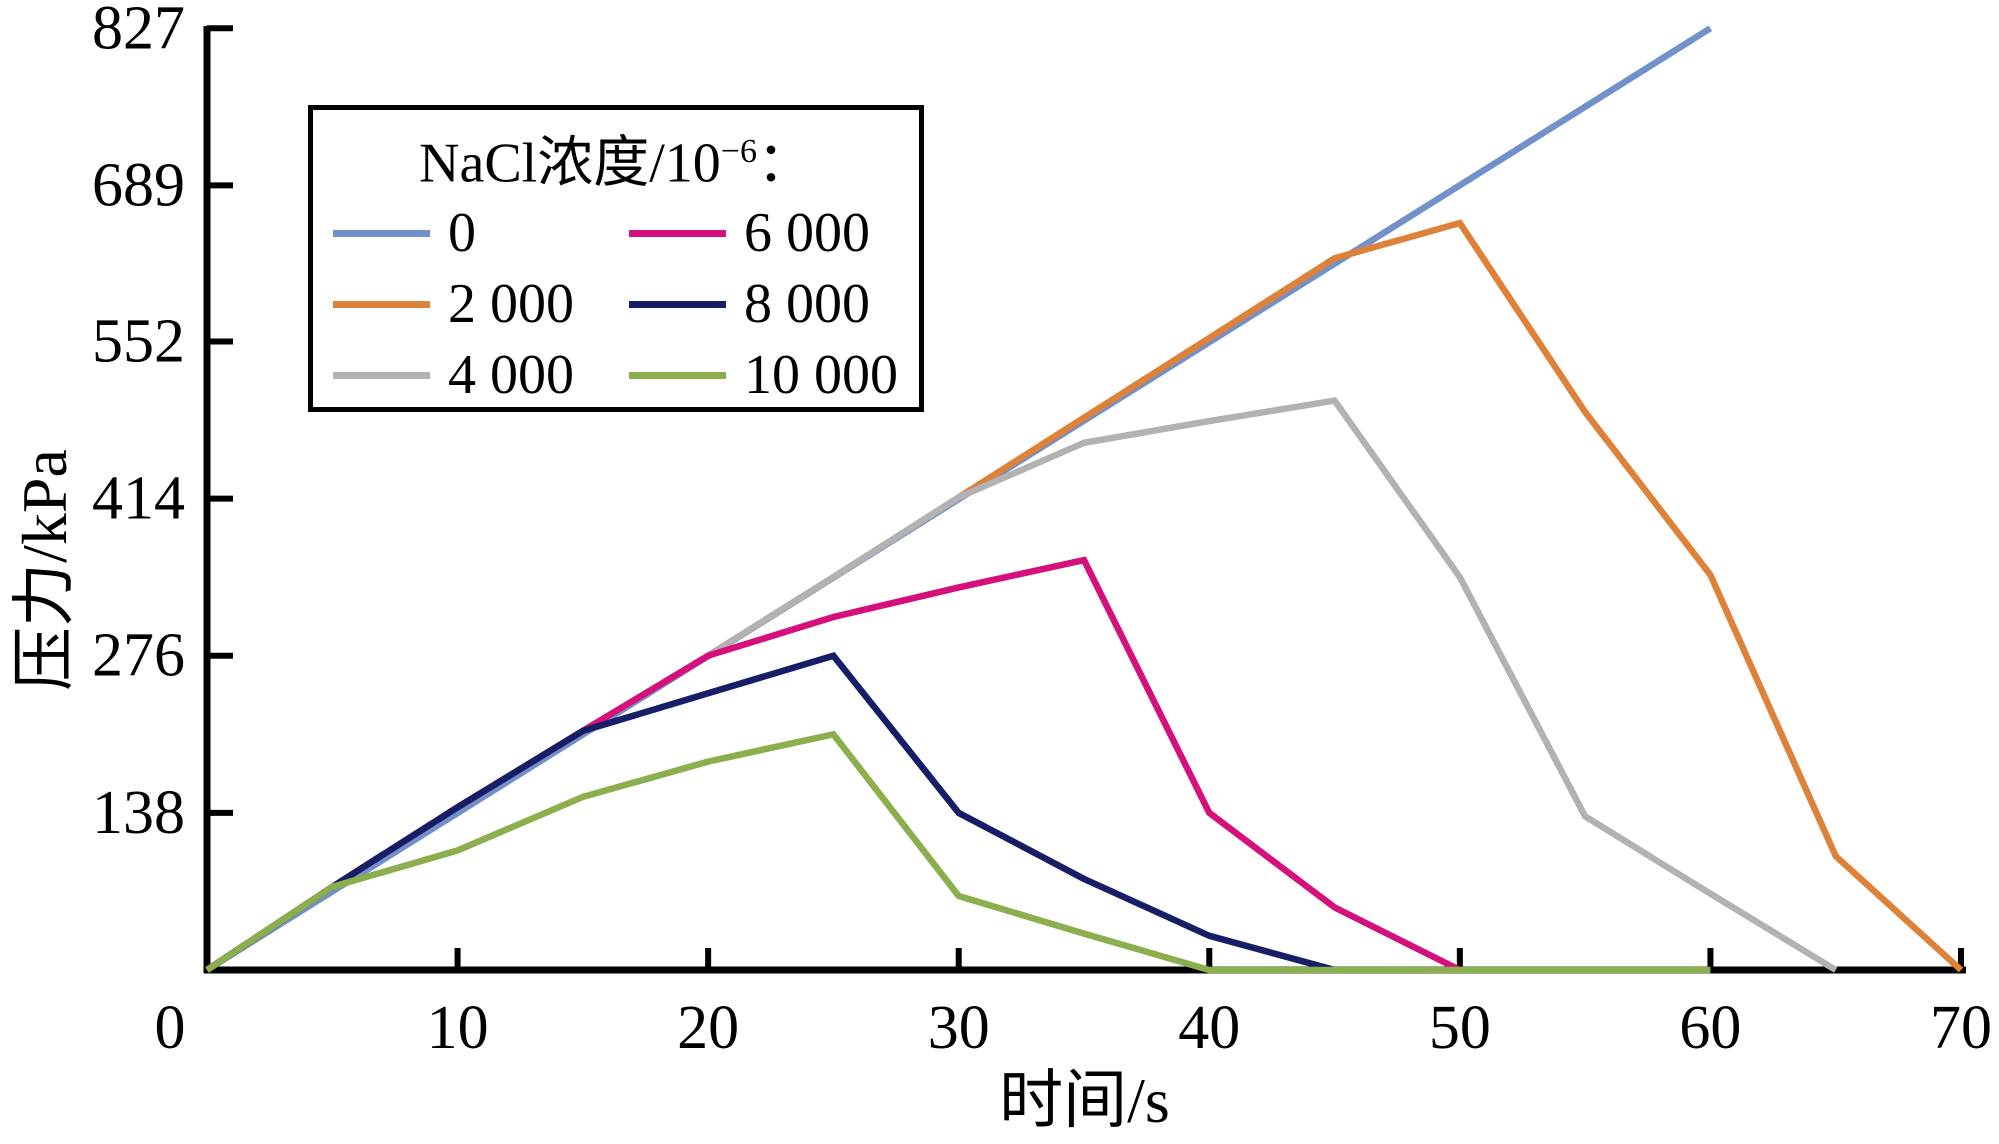 The width and height of the screenshot is (1999, 1144). What do you see at coordinates (570, 163) in the screenshot?
I see `legend-title-text: NaCl浓度/10` at bounding box center [570, 163].